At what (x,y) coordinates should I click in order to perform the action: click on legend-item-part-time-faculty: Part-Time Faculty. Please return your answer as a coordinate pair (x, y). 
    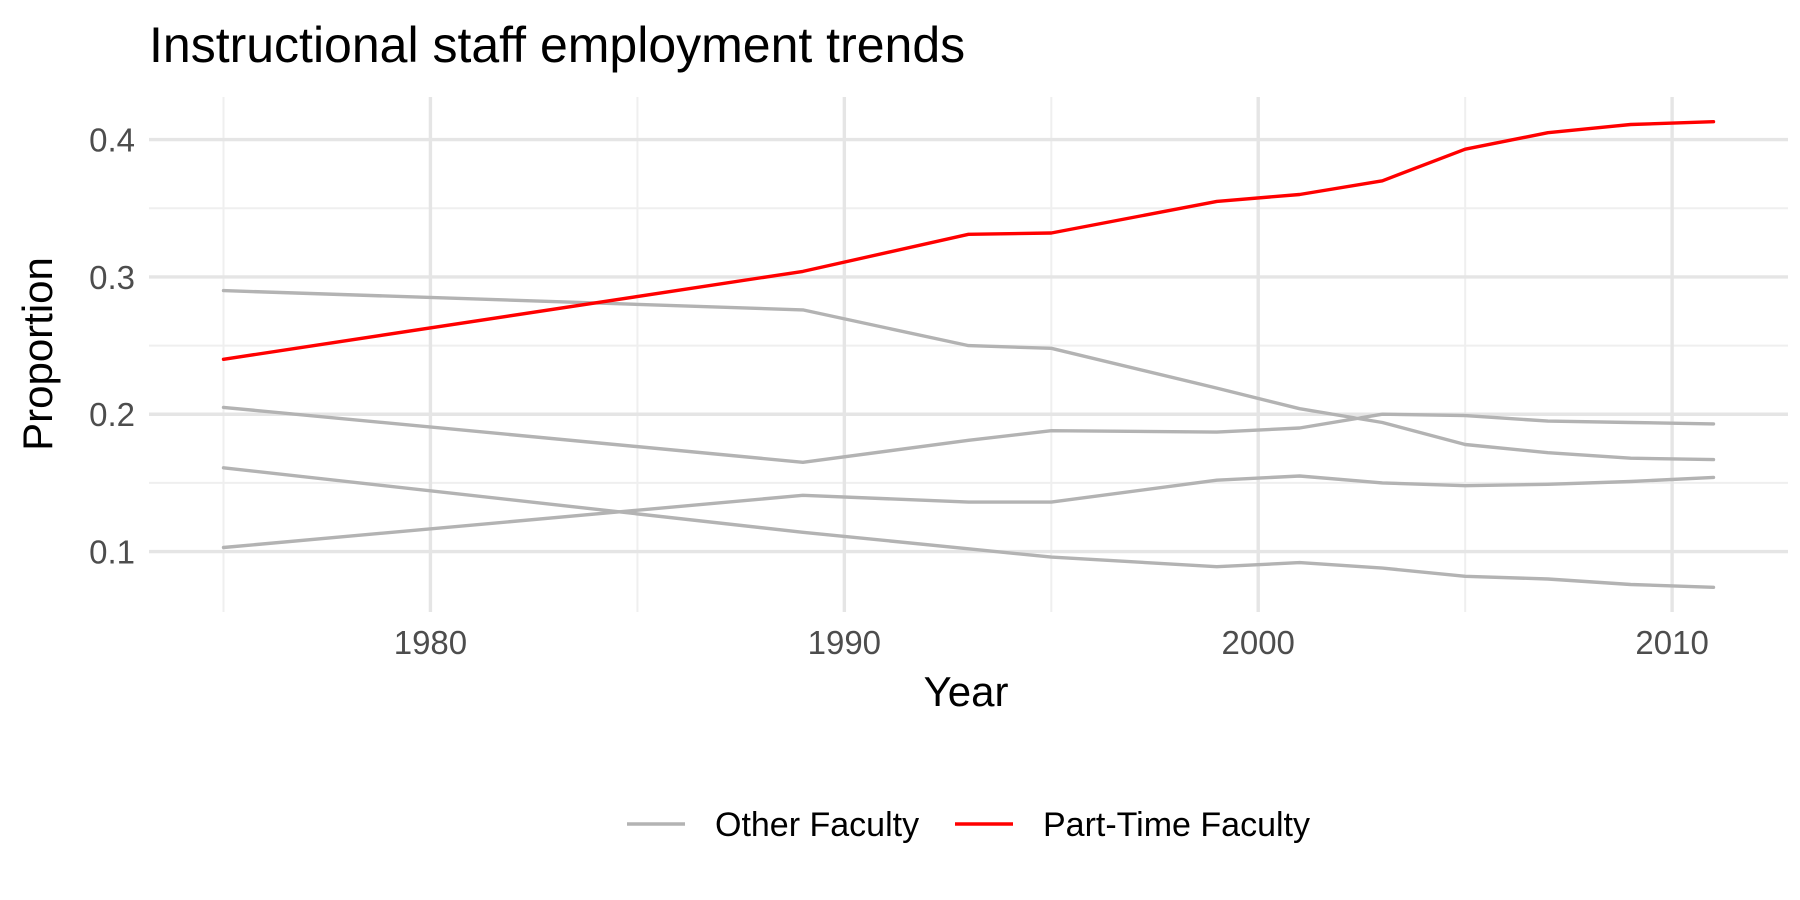
    Looking at the image, I should click on (1132, 825).